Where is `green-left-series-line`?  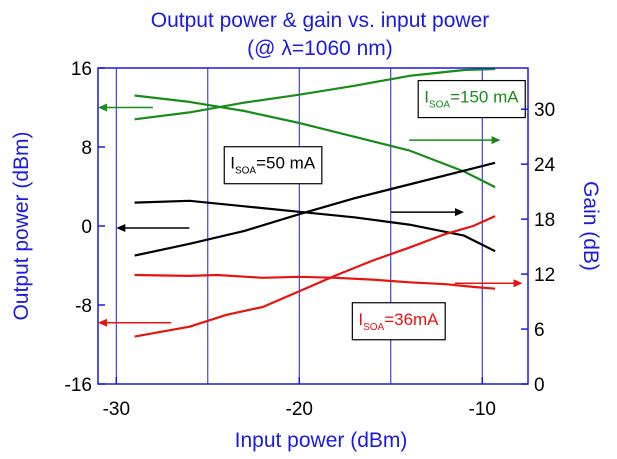
green-left-series-line is located at coordinates (315, 94).